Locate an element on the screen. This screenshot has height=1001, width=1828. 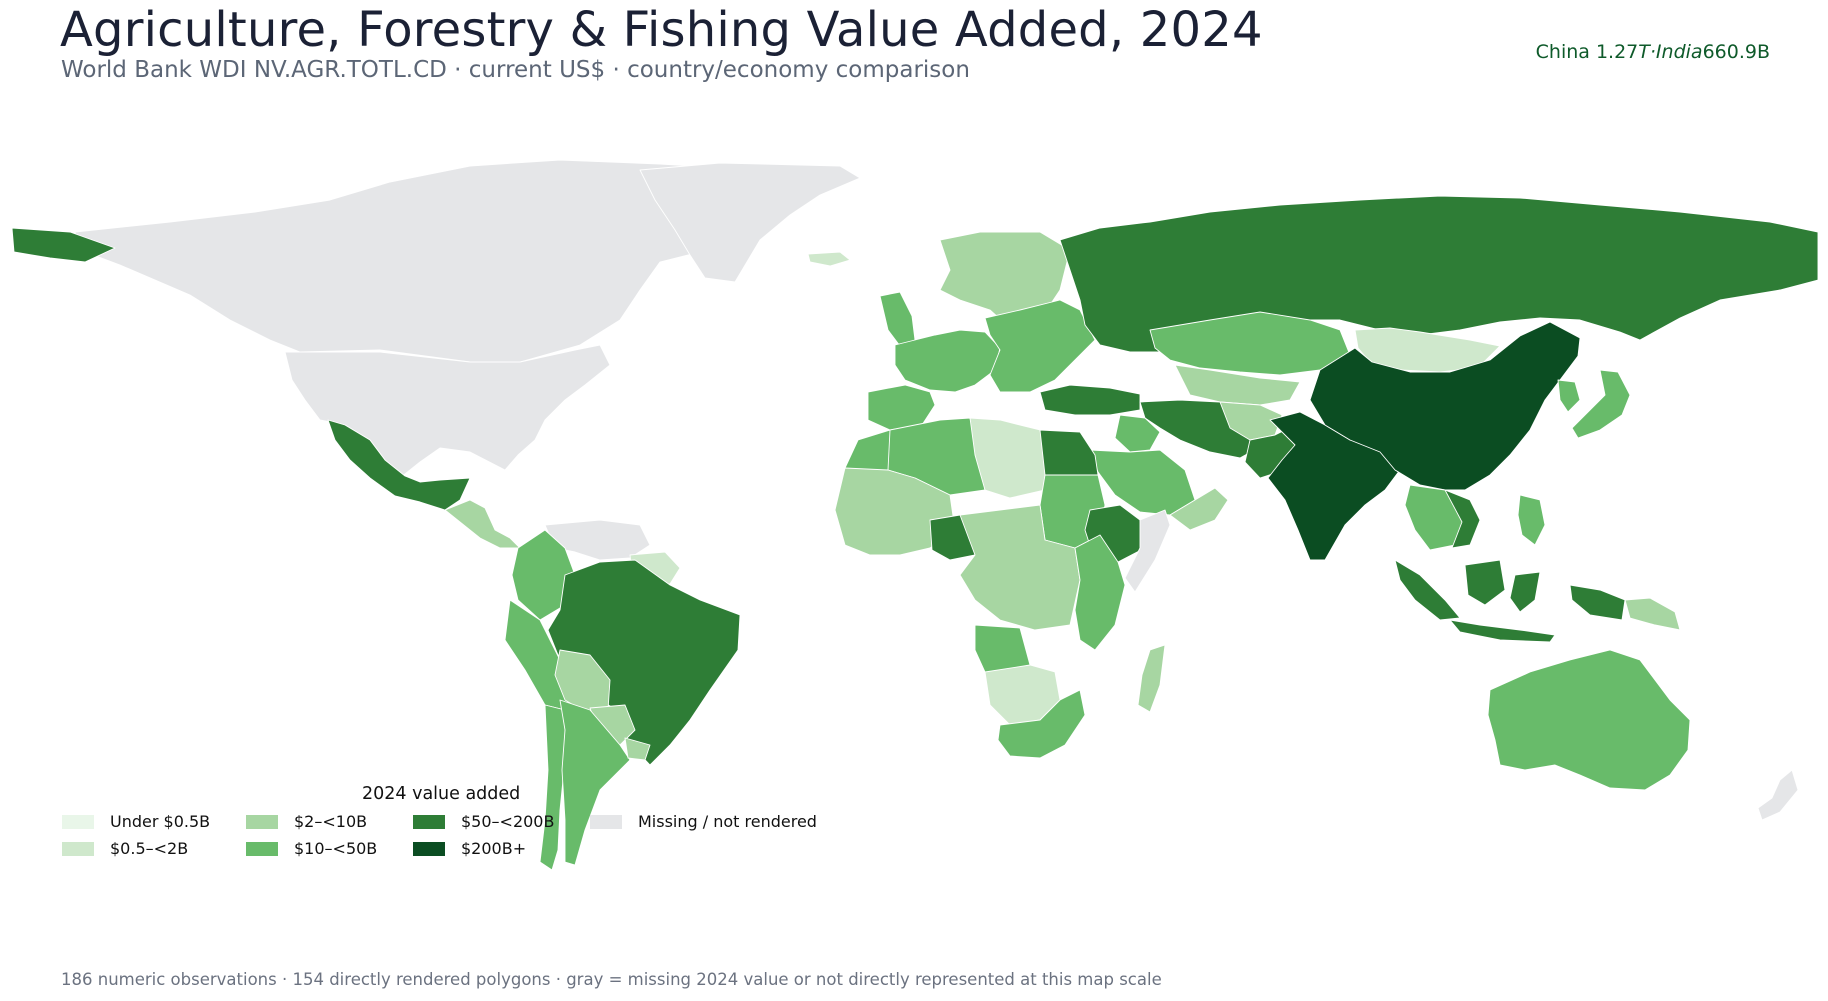
legend-item-200b-plus: $200B+ is located at coordinates (469, 848).